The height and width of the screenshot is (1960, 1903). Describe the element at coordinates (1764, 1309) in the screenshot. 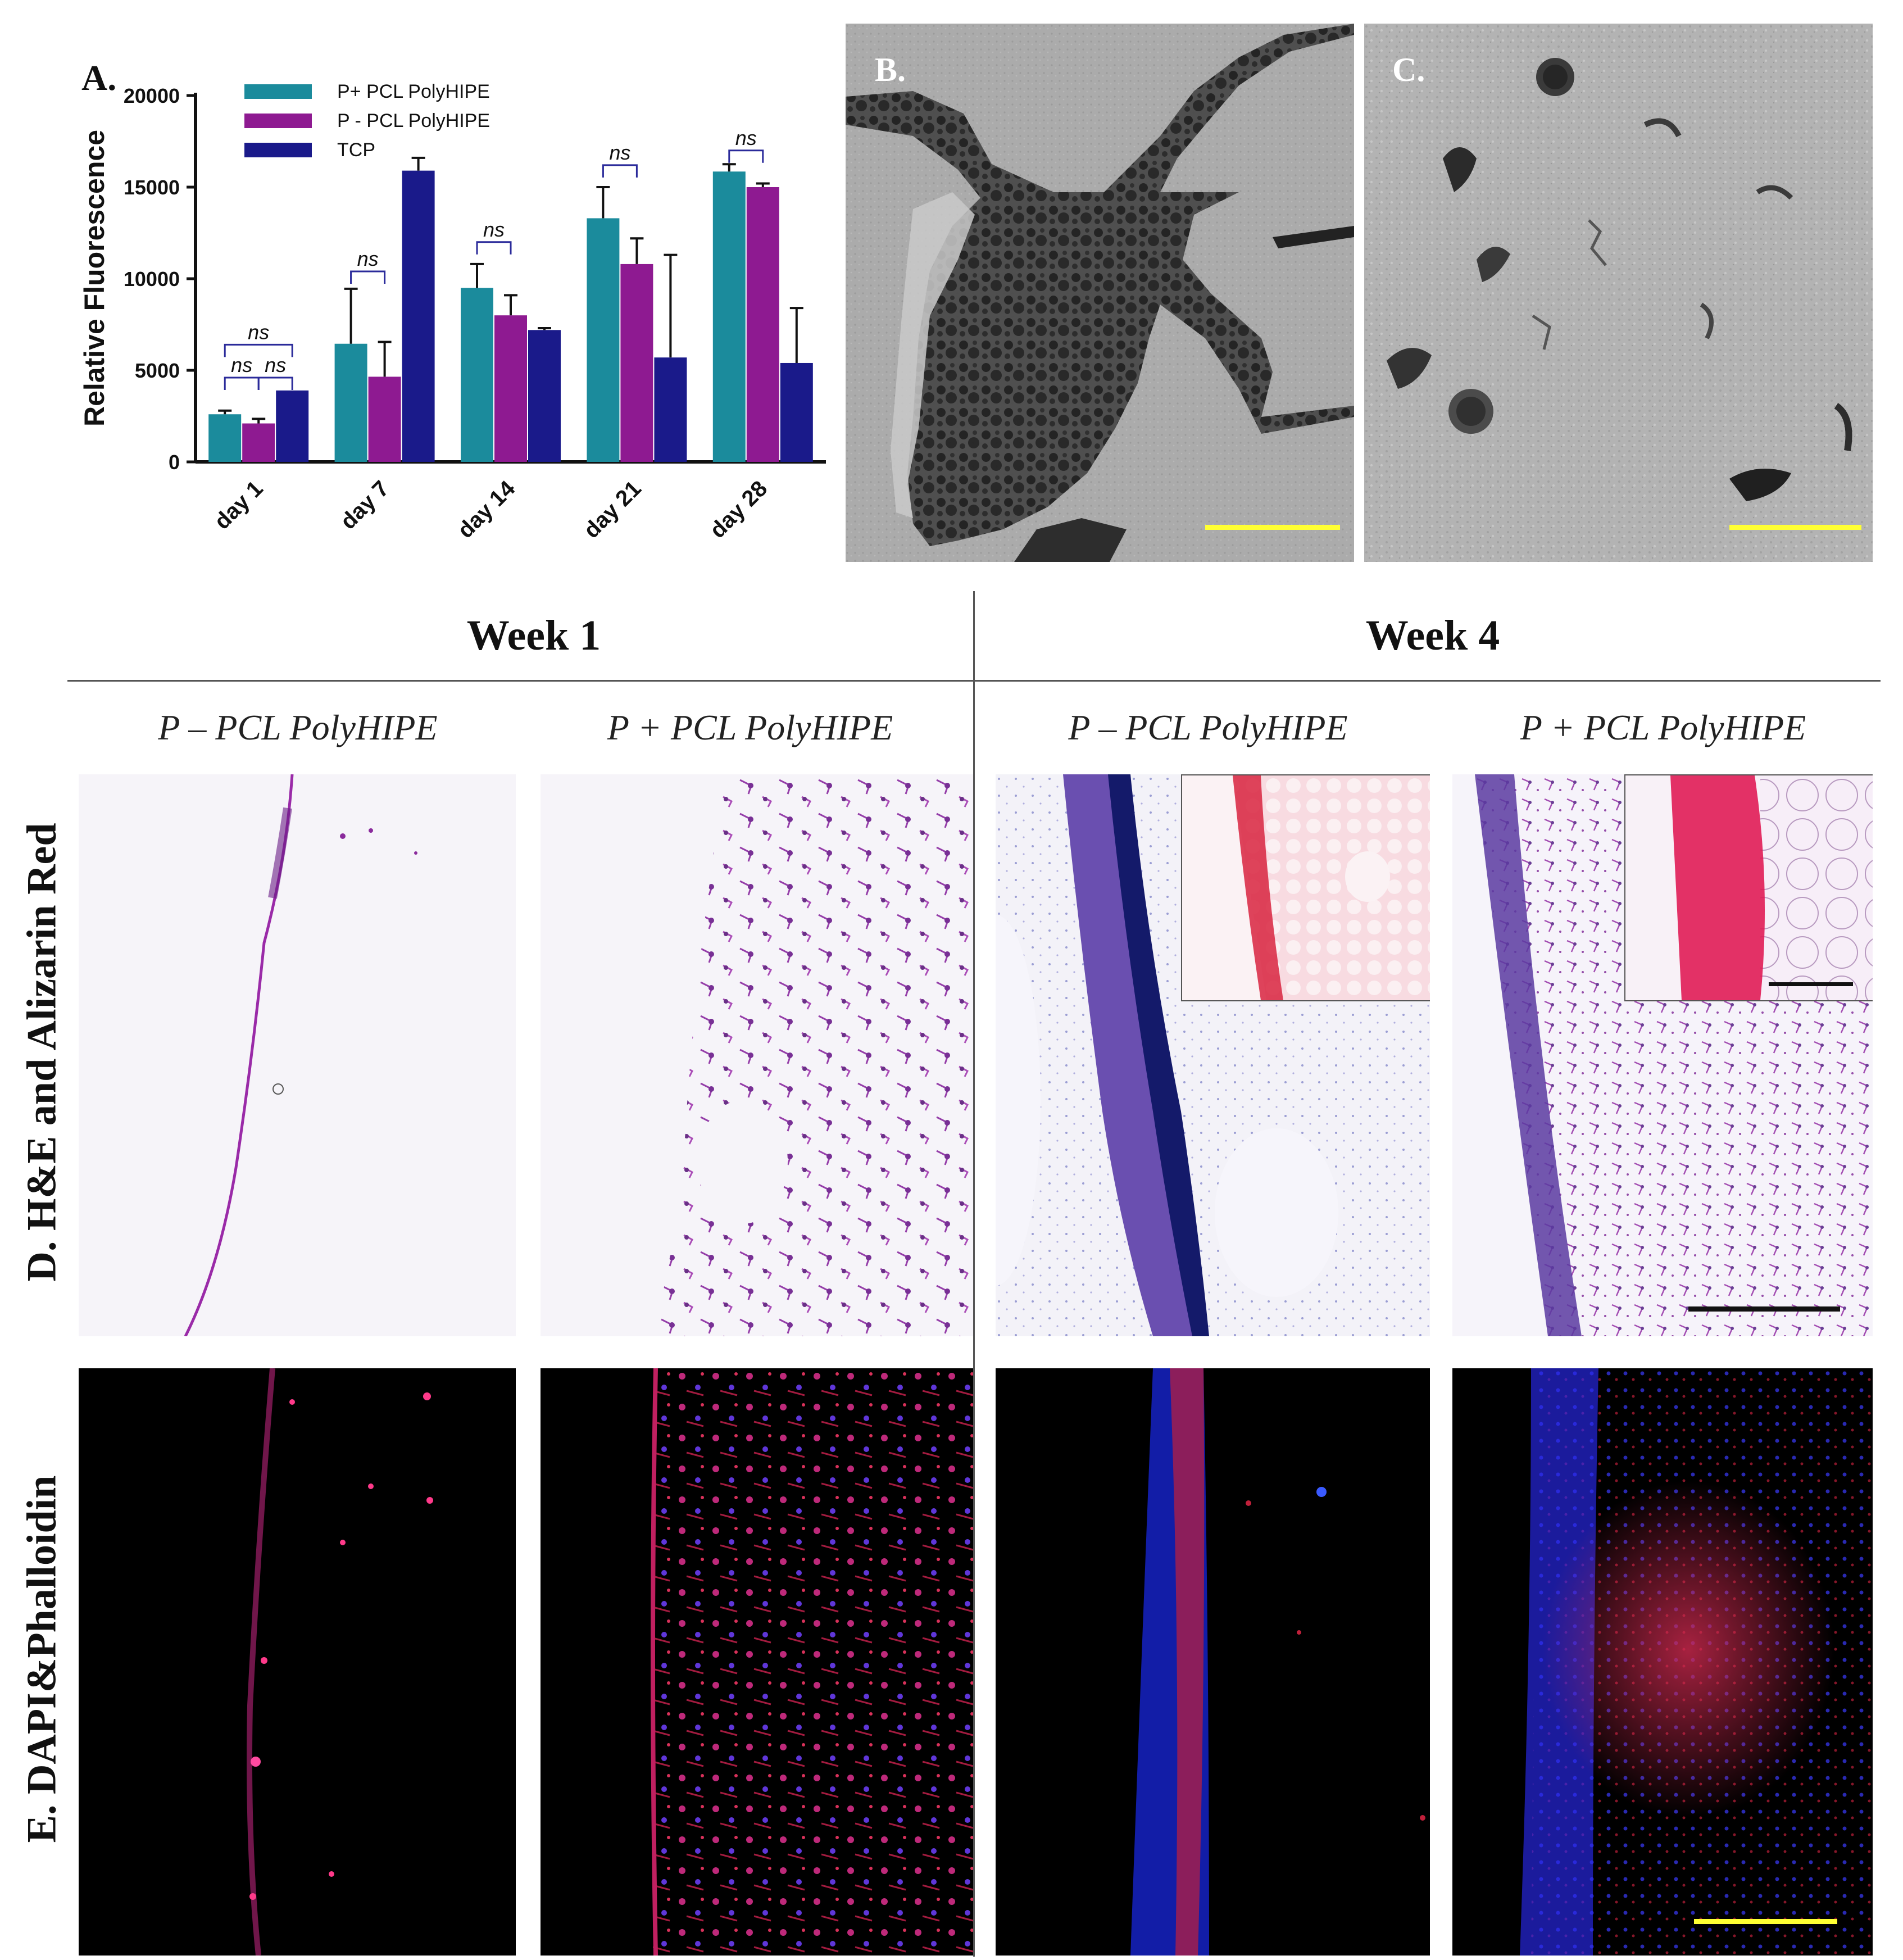

I see `scale-bar-he` at that location.